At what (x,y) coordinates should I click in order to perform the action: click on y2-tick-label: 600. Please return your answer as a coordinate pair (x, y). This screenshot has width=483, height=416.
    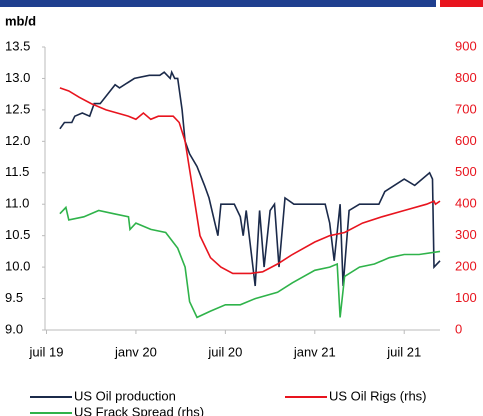
    Looking at the image, I should click on (466, 140).